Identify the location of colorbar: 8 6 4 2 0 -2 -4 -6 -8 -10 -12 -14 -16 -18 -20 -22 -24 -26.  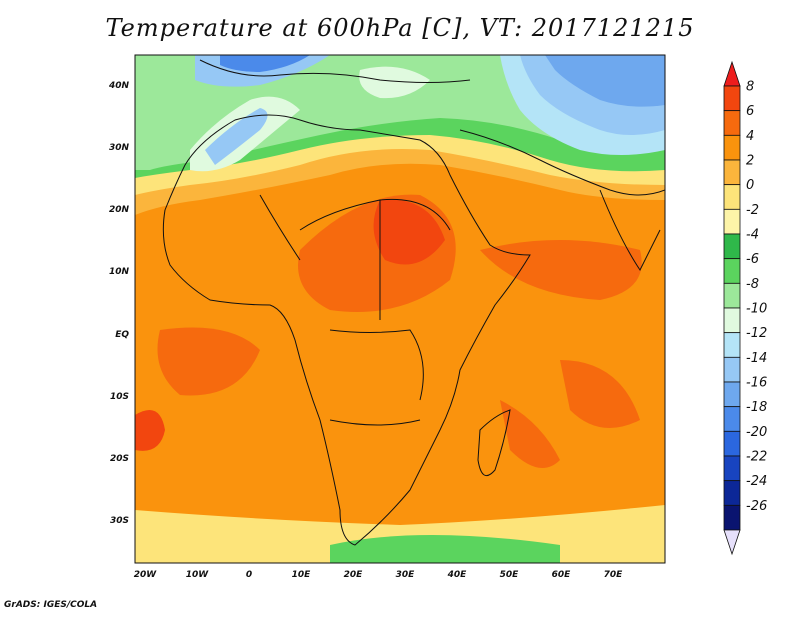
(745, 308).